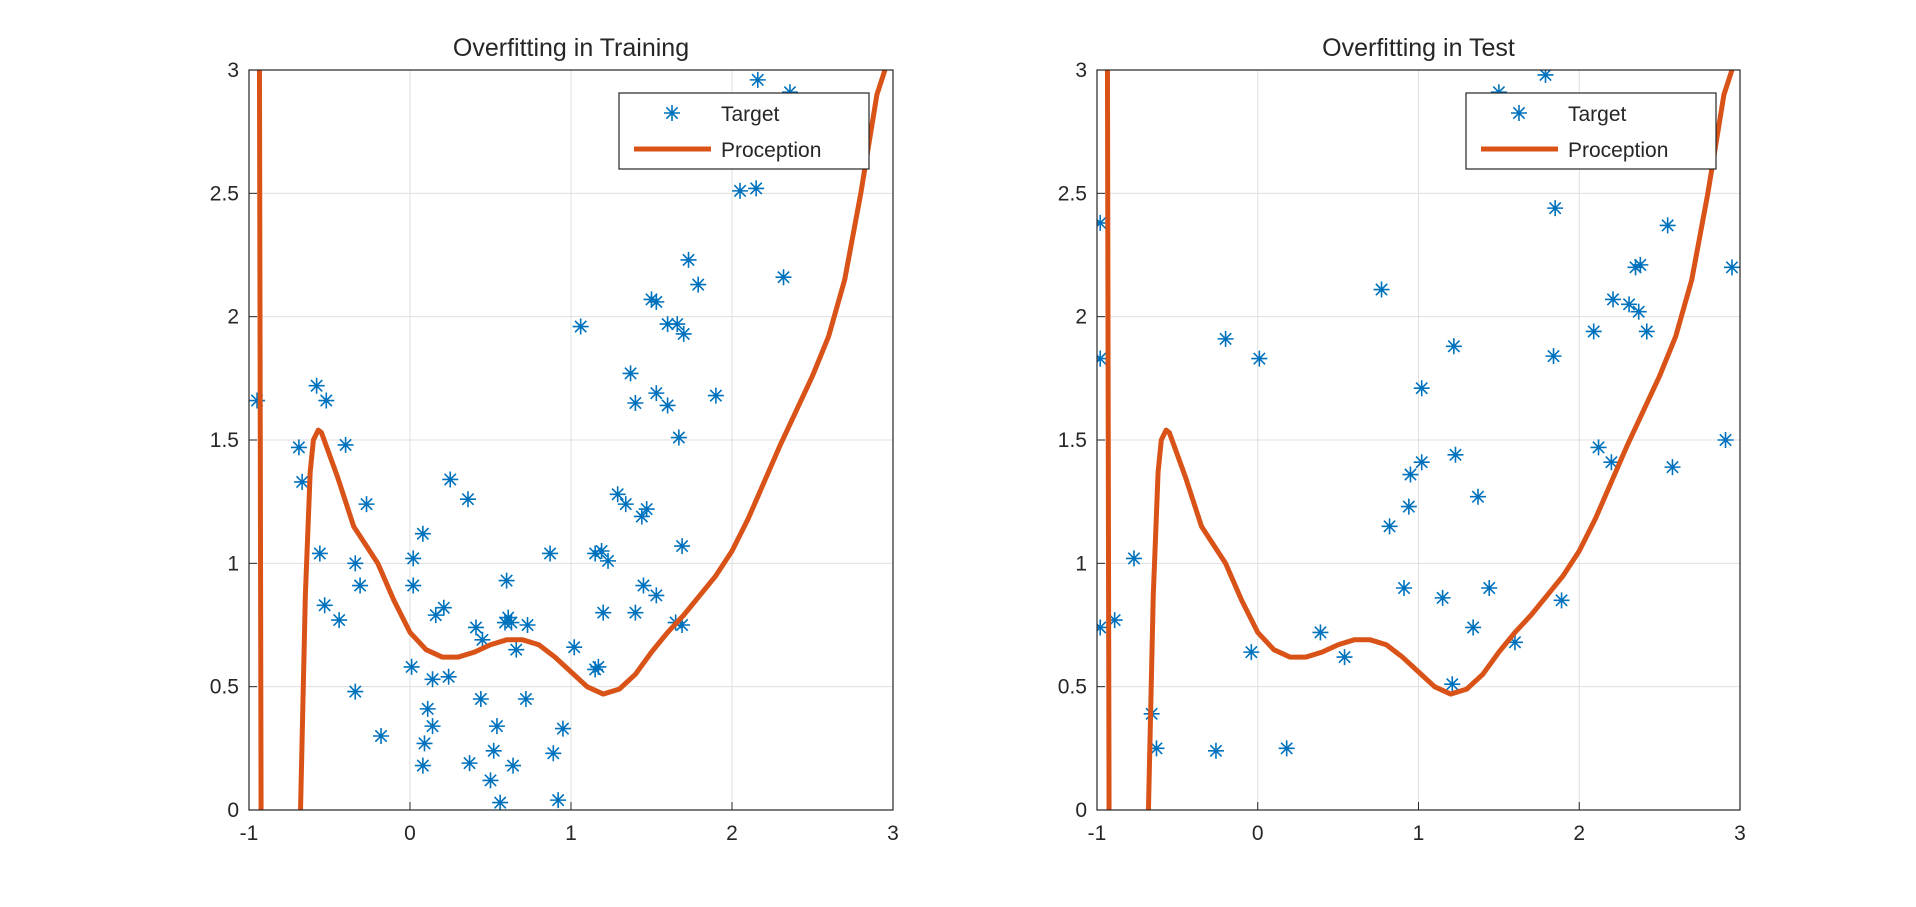  What do you see at coordinates (1072, 193) in the screenshot?
I see `y-tick-label: 2.5` at bounding box center [1072, 193].